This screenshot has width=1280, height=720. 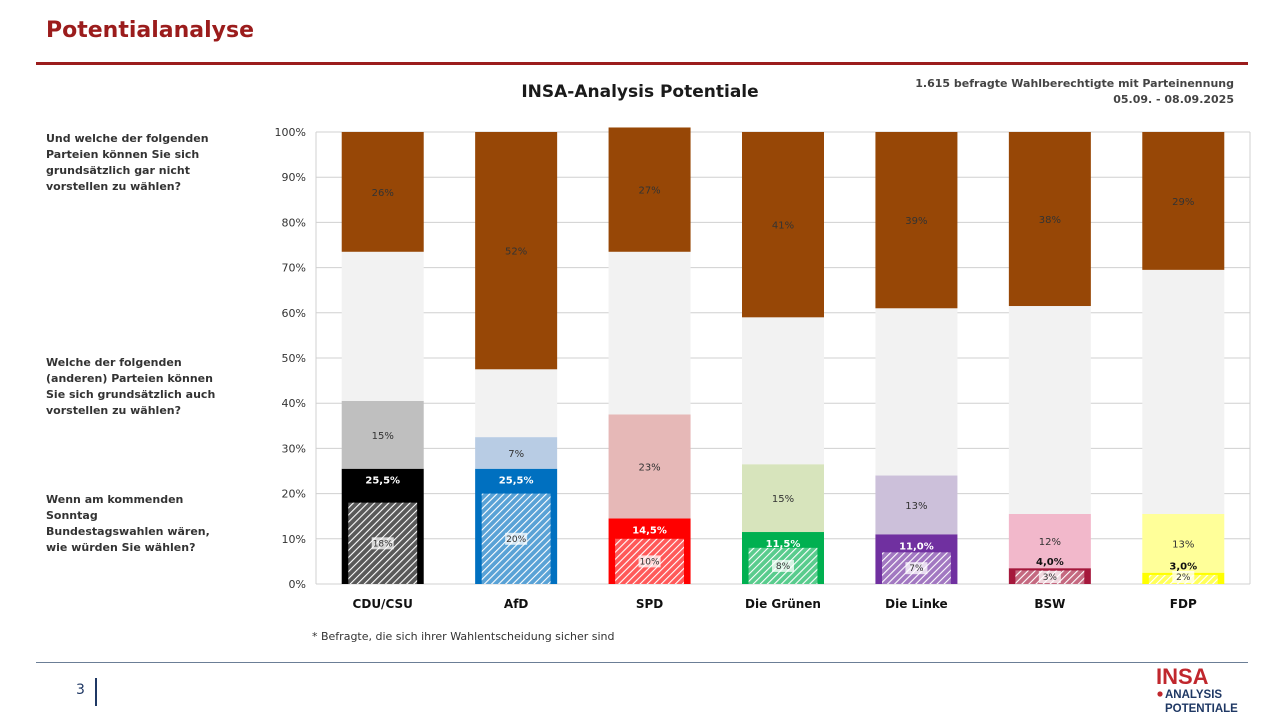 I want to click on insa-logo: INSA ANALYSIS POTENTIALE, so click(x=1197, y=689).